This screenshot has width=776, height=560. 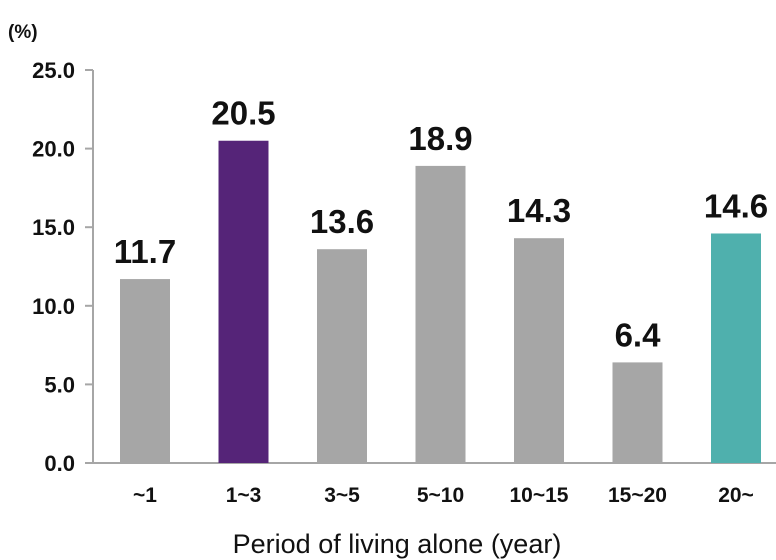 What do you see at coordinates (244, 495) in the screenshot?
I see `category-label-2: 1~3` at bounding box center [244, 495].